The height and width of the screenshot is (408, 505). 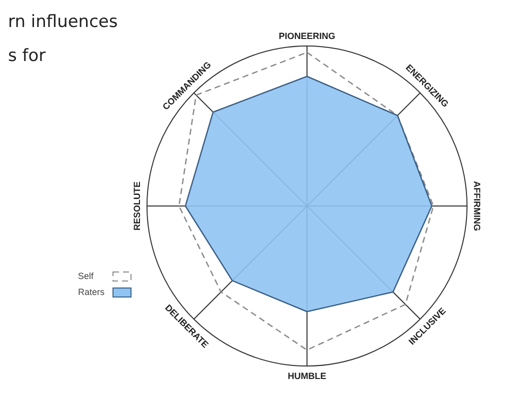 What do you see at coordinates (27, 56) in the screenshot?
I see `text: s for` at bounding box center [27, 56].